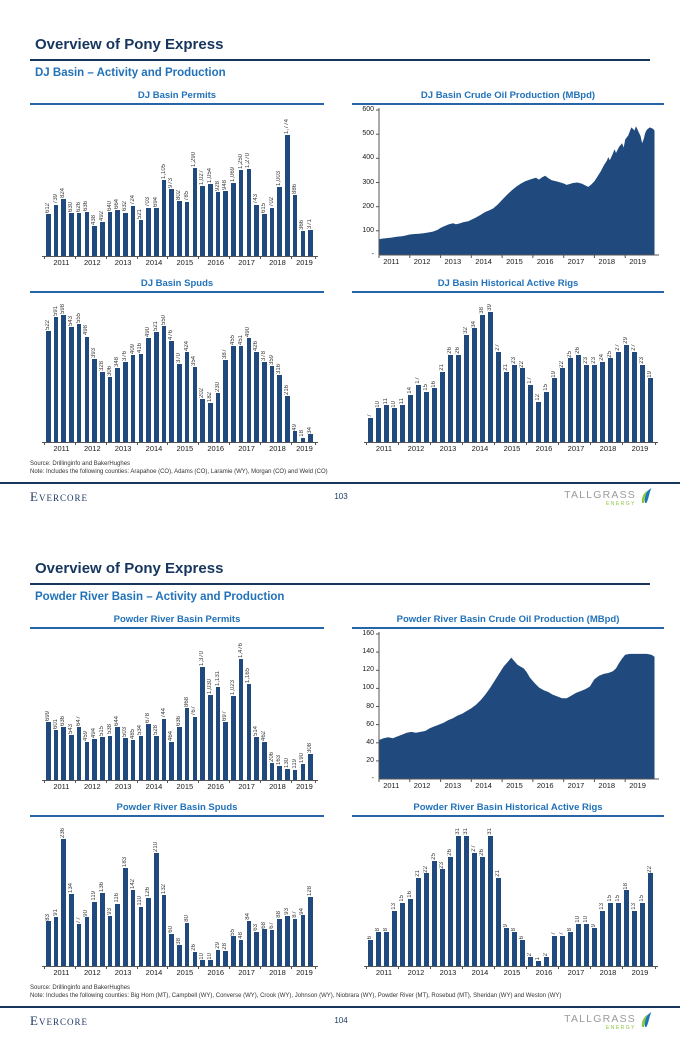 This screenshot has width=680, height=1048. I want to click on y-axis-tick-label: 300, so click(368, 182).